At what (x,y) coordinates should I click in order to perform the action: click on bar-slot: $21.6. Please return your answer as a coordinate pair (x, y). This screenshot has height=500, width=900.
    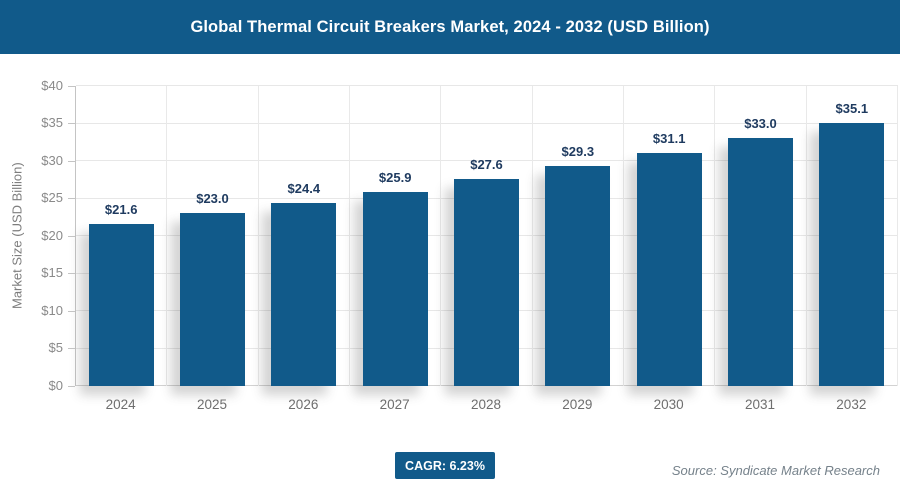
    Looking at the image, I should click on (122, 236).